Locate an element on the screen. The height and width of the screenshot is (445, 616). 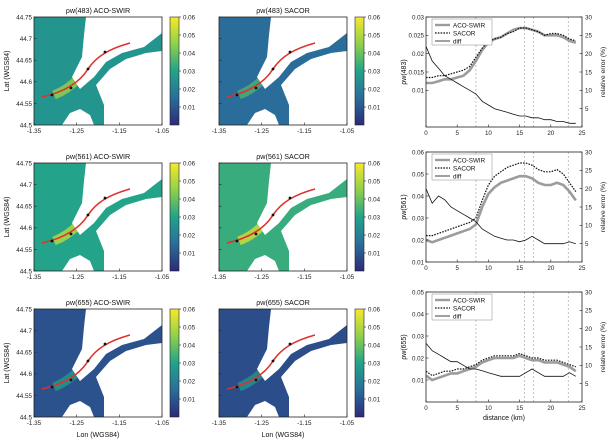
xtick-label: 25 is located at coordinates (582, 408).